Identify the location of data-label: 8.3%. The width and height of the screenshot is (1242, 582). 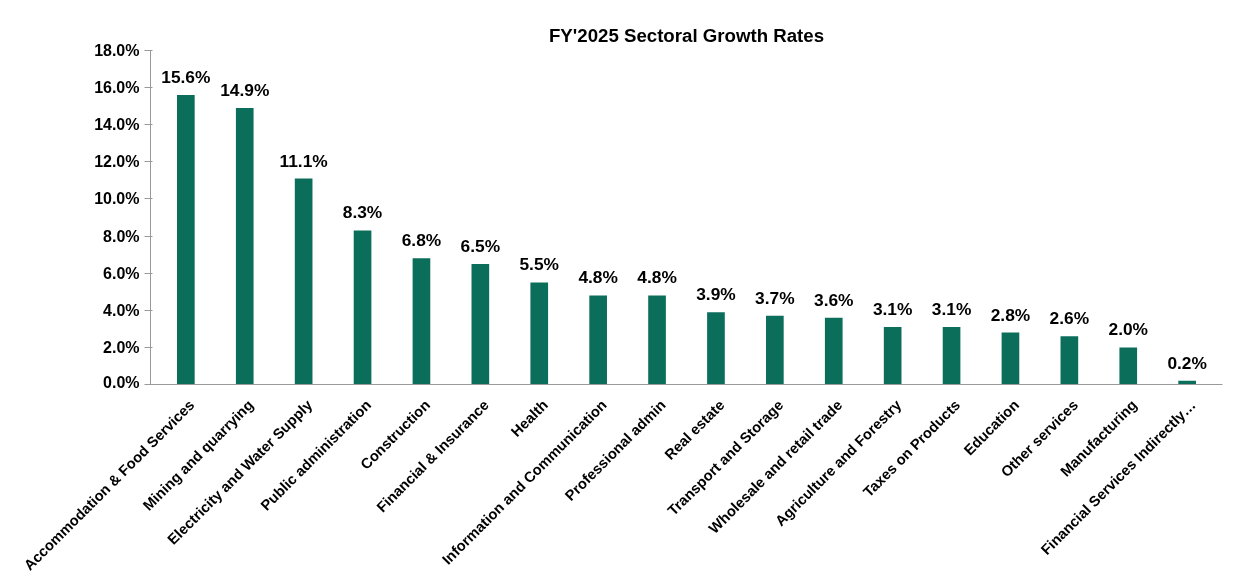
(362, 212).